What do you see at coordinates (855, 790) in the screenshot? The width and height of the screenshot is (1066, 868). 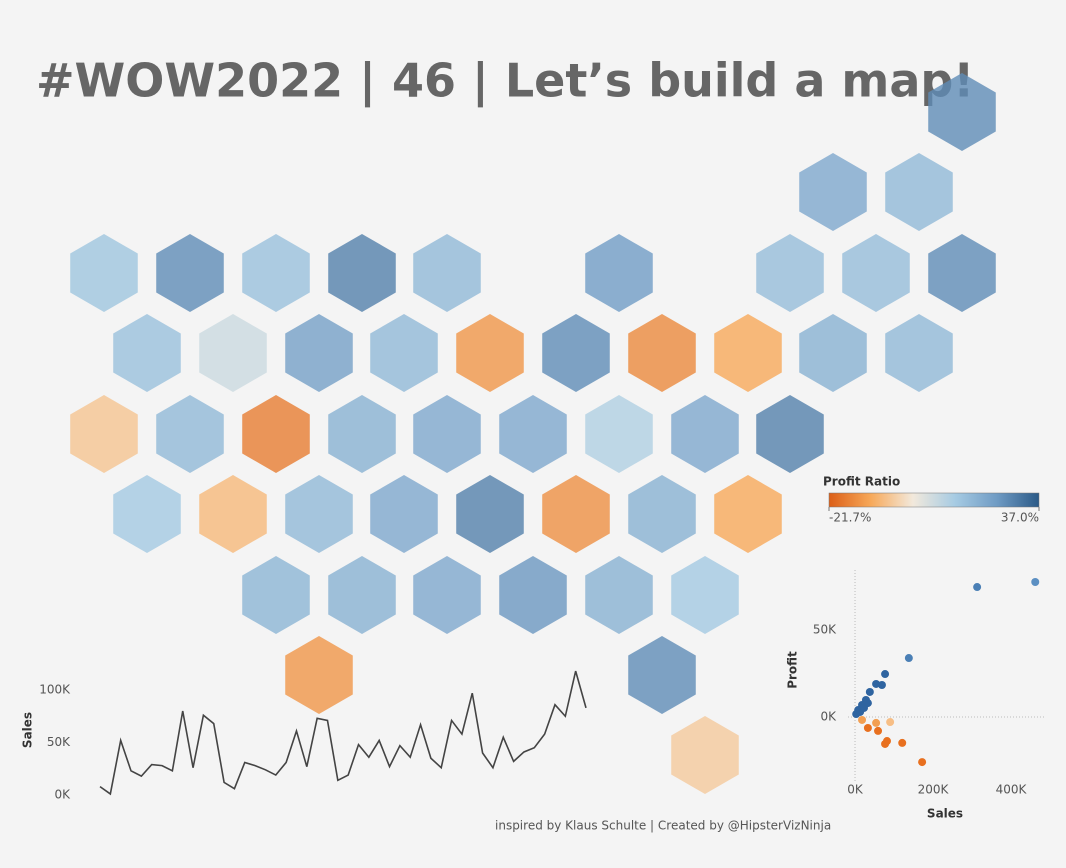 I see `x-tick-label: 0K` at bounding box center [855, 790].